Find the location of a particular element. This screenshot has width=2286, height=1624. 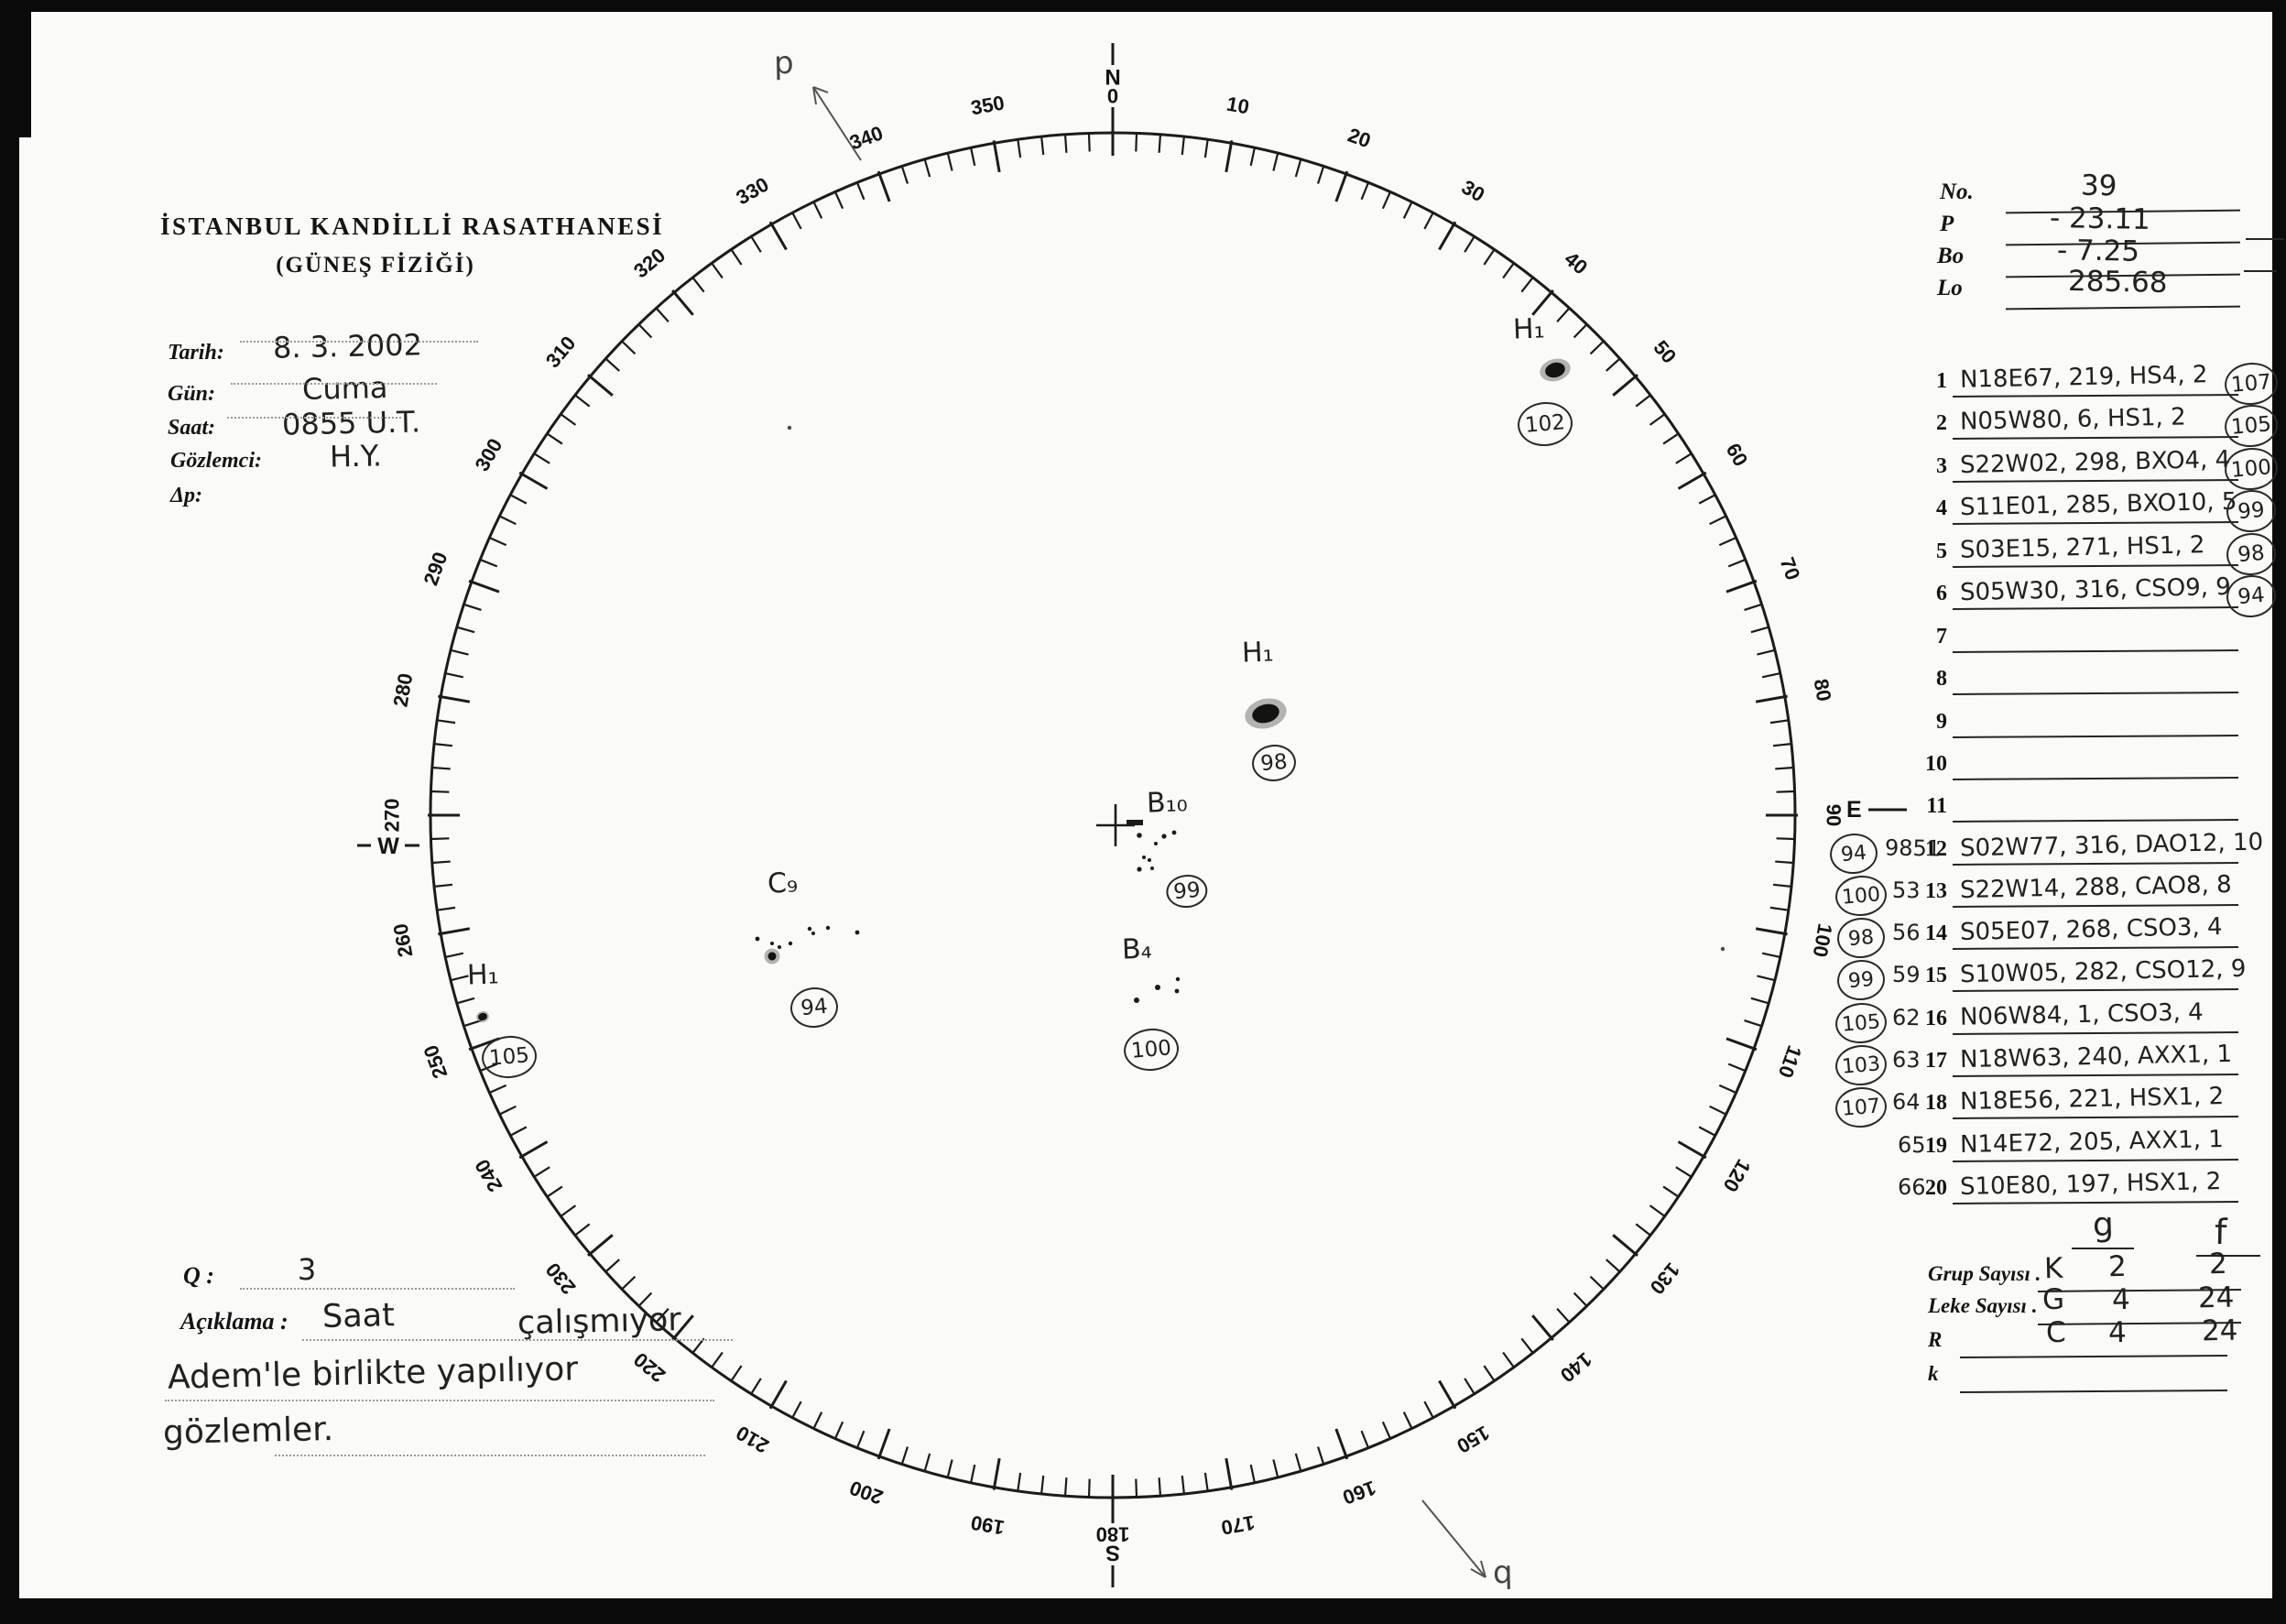

observatory-title: İSTANBUL KANDİLLİ RASATHANESİ is located at coordinates (412, 226).